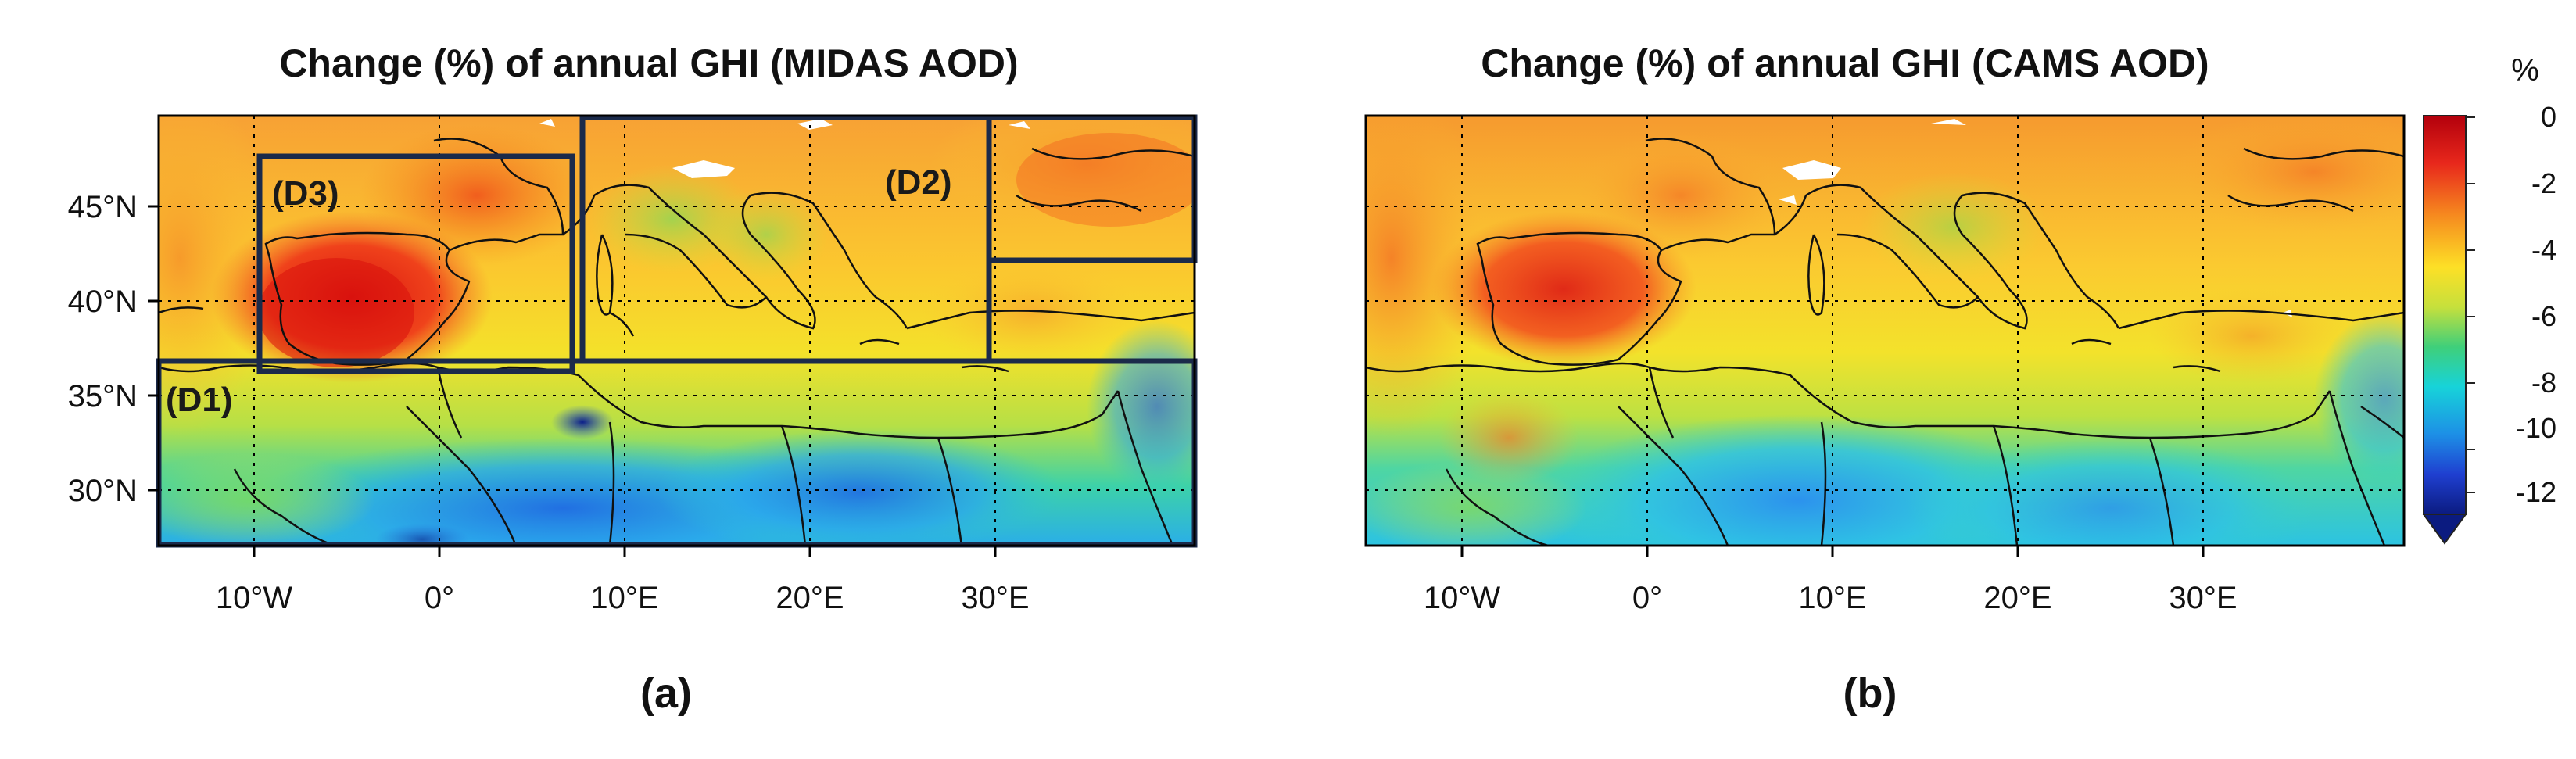 The width and height of the screenshot is (2576, 759). Describe the element at coordinates (2445, 315) in the screenshot. I see `colorbar-gradient` at that location.